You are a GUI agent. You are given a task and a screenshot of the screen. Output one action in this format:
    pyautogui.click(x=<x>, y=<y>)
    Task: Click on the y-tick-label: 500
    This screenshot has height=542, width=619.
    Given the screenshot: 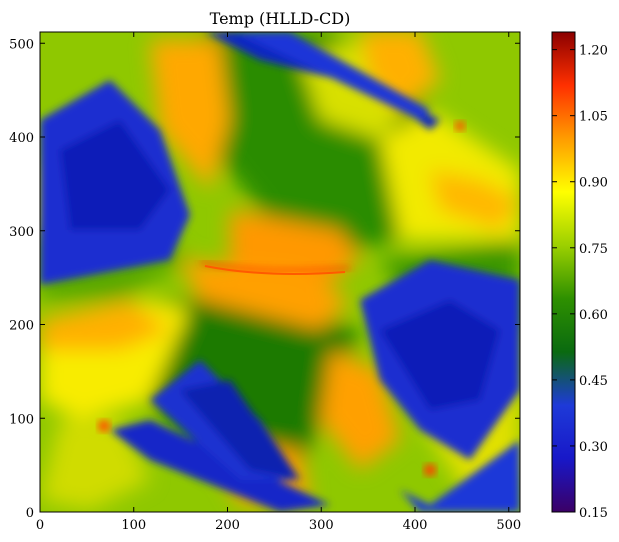 What is the action you would take?
    pyautogui.click(x=21, y=44)
    